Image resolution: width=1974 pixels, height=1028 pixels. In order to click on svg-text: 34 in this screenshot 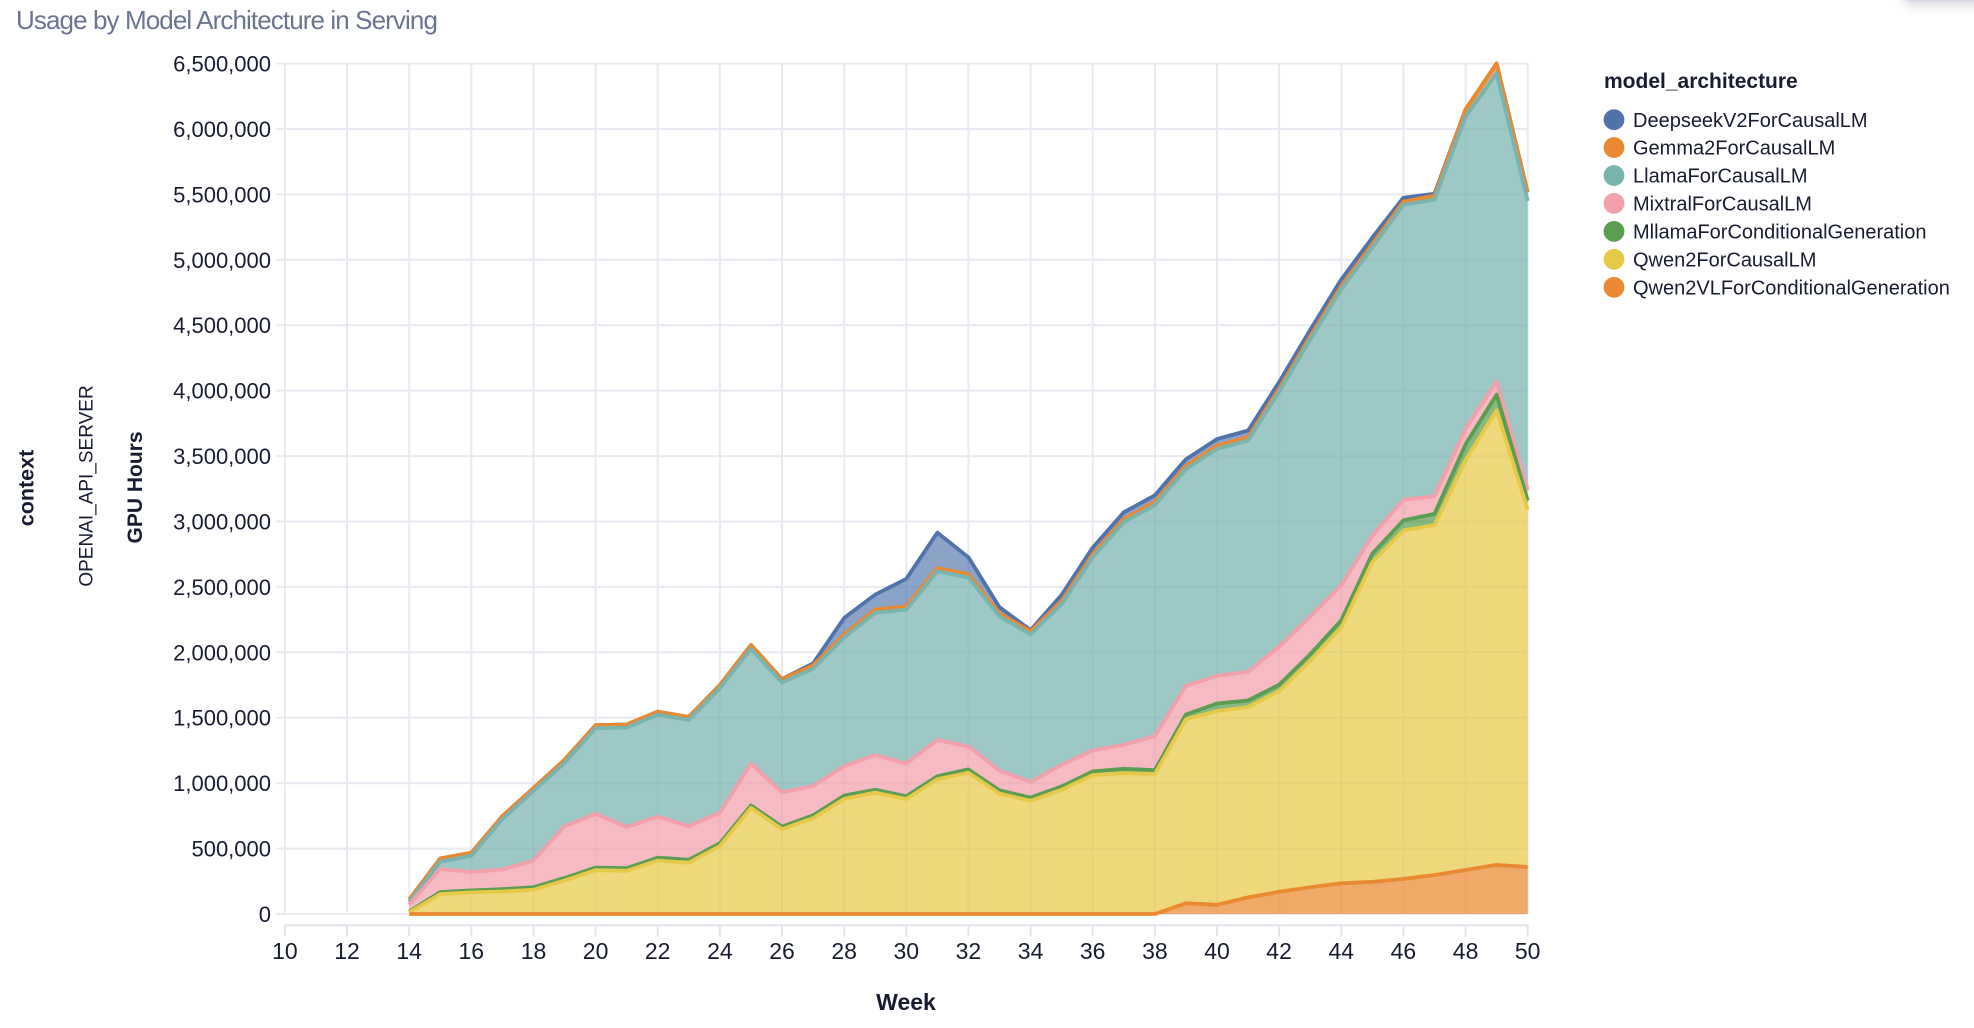, I will do `click(1031, 951)`.